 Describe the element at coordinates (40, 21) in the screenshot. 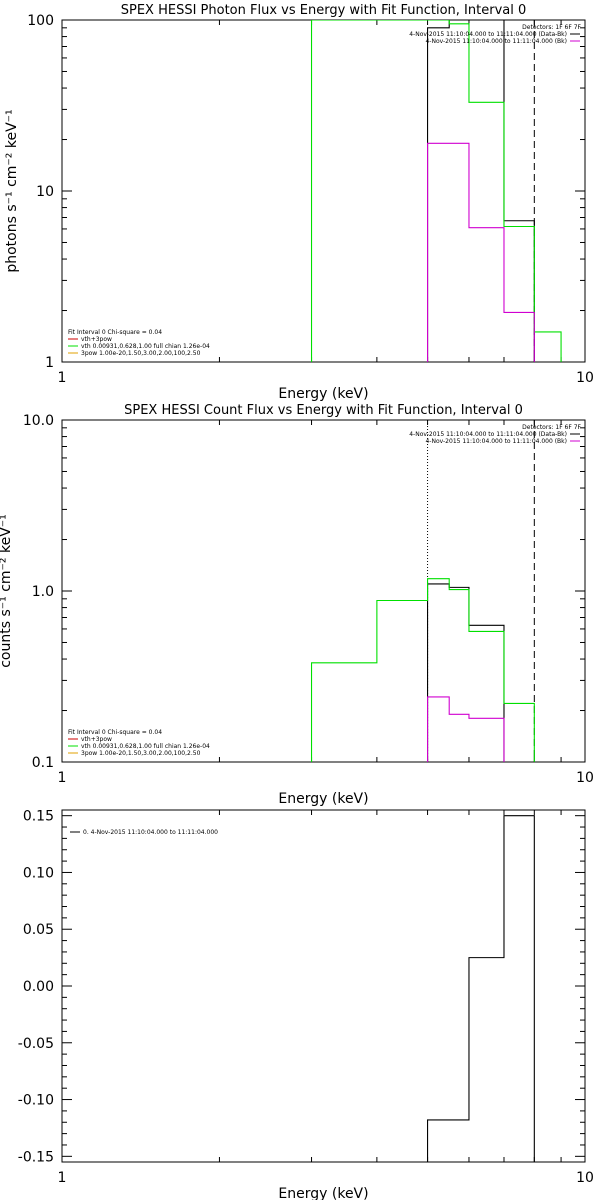

I see `y-tick-label: 100` at that location.